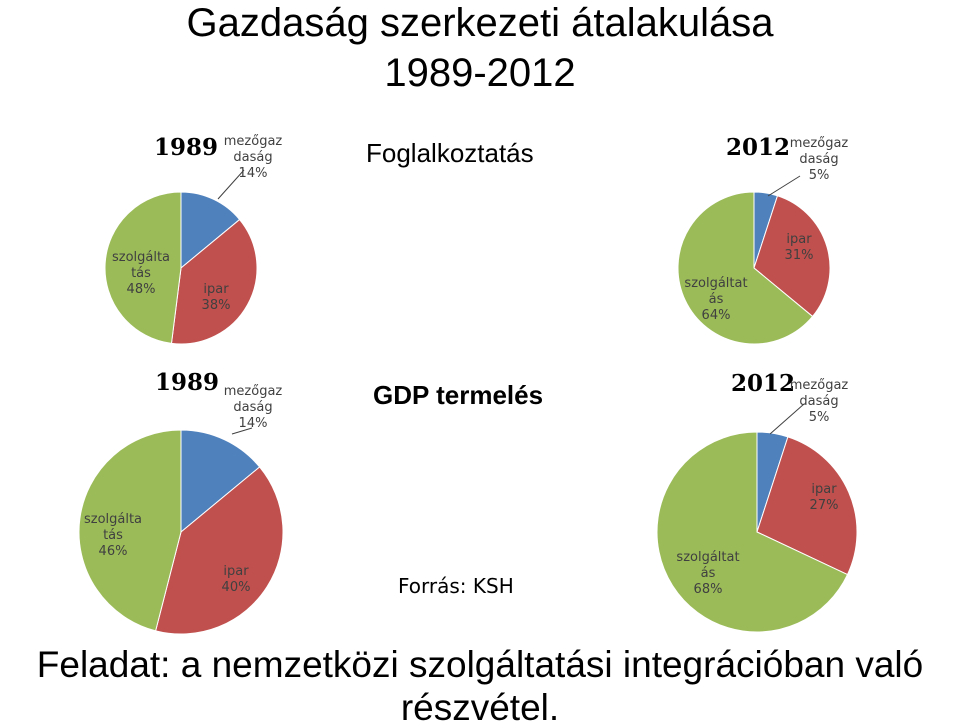  Describe the element at coordinates (186, 147) in the screenshot. I see `year-label-employment-1989: 1989` at that location.